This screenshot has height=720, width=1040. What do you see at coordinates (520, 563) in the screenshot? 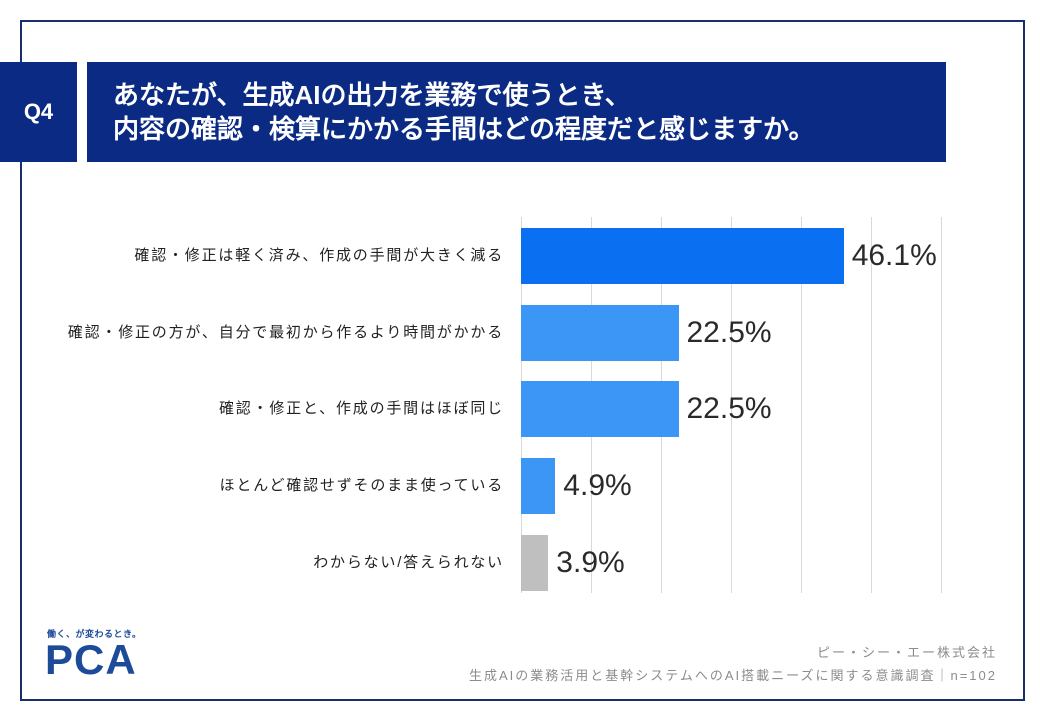
I see `chart-row: わからない/答えられない 3.9%` at bounding box center [520, 563].